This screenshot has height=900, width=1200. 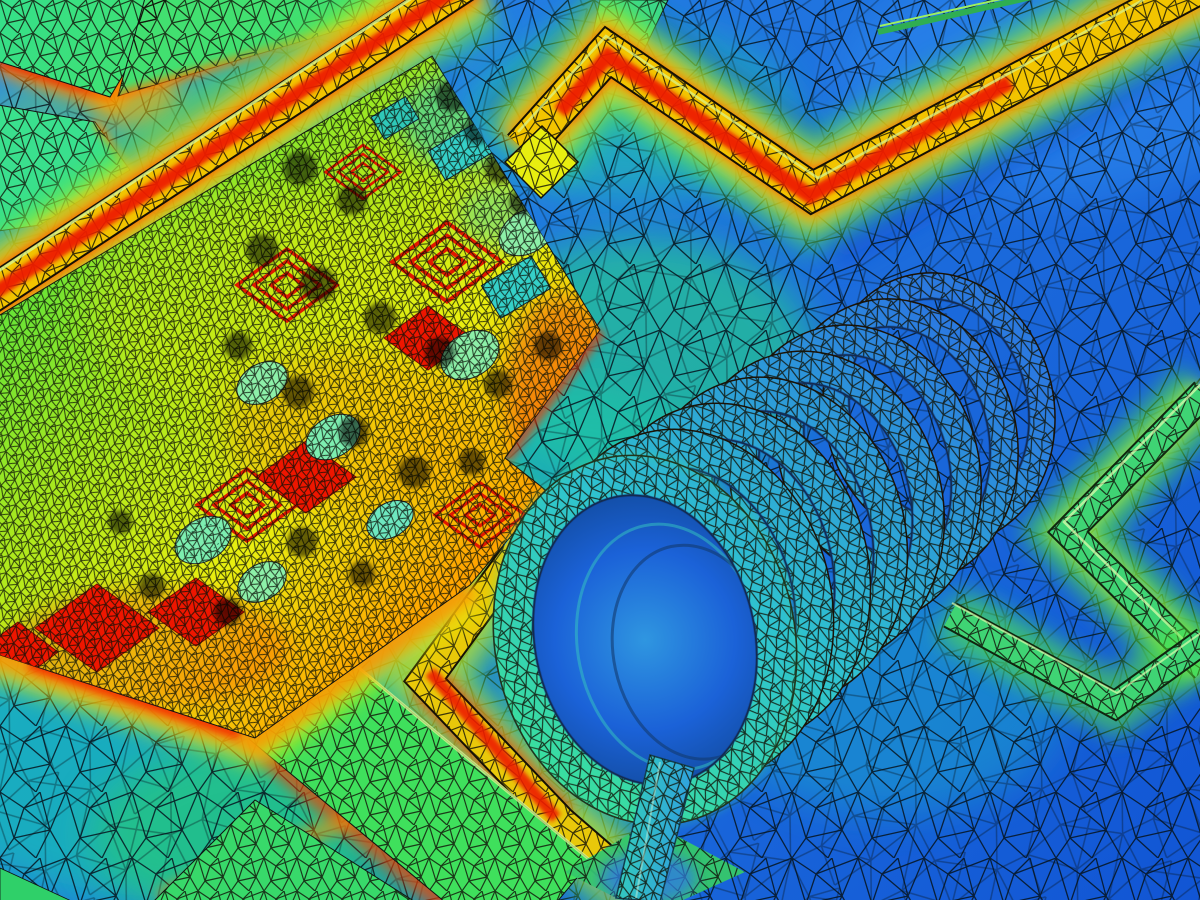 I want to click on pcb-trace-right-chevrons, so click(x=1068, y=553).